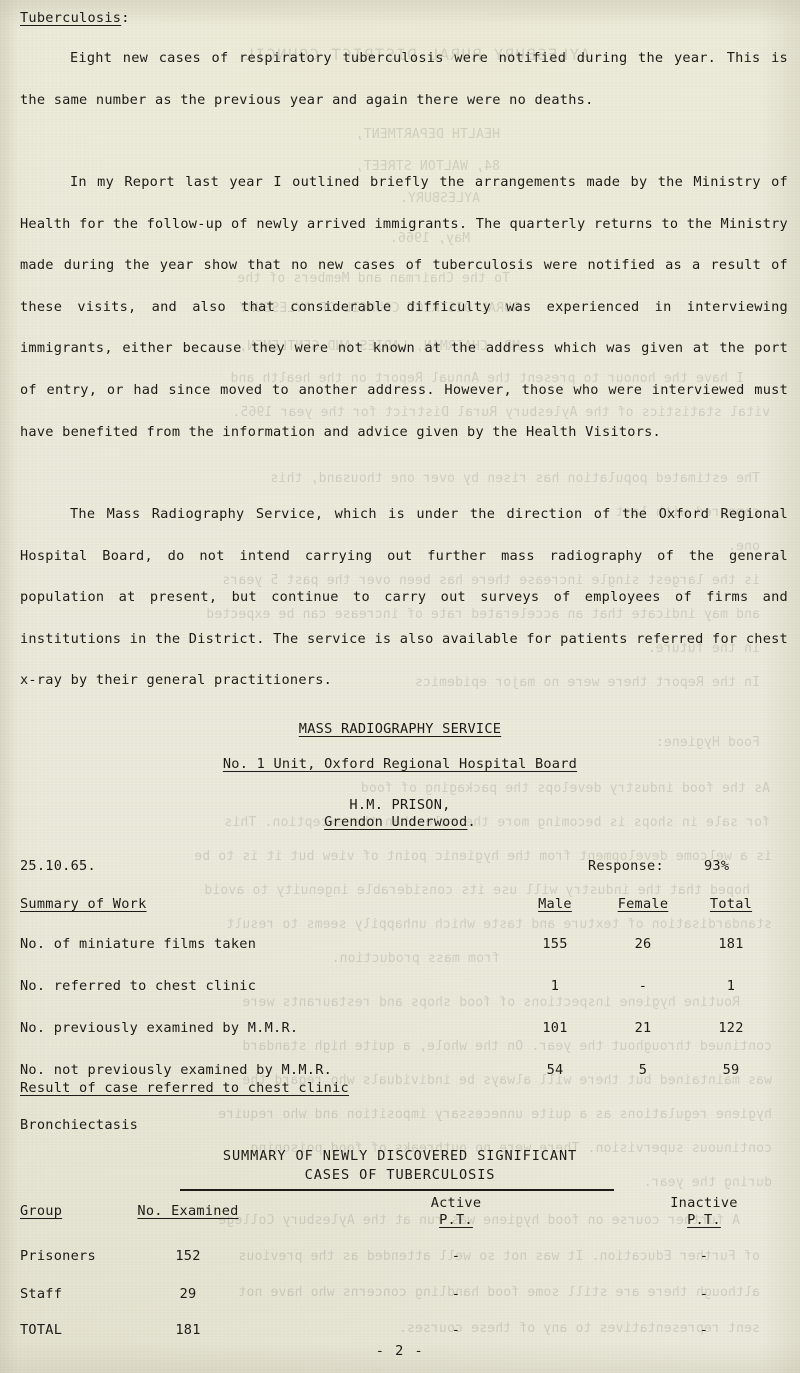  Describe the element at coordinates (138, 944) in the screenshot. I see `table-row-label: No. of miniature films taken` at that location.